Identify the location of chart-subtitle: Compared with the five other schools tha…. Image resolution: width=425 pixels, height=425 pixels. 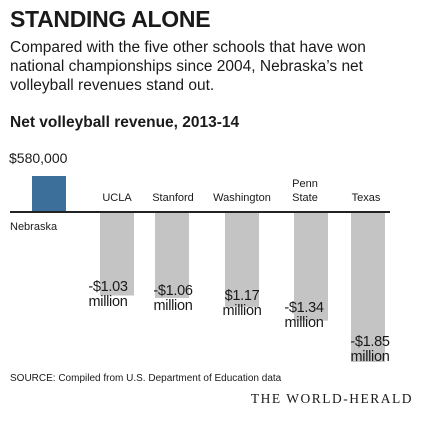
(188, 66).